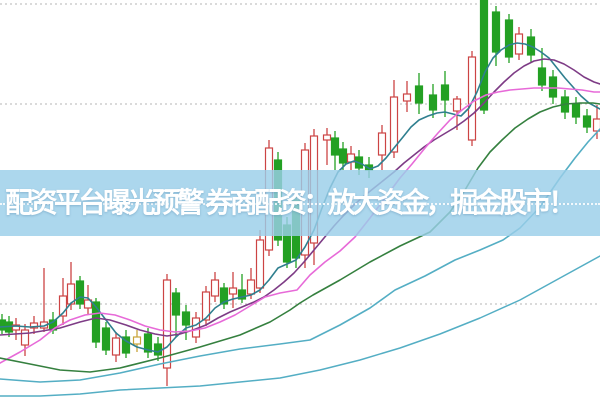 The width and height of the screenshot is (600, 401). I want to click on banner-text: 配资平台曝光预警 券商配资：放大资金，掘金股市！, so click(290, 202).